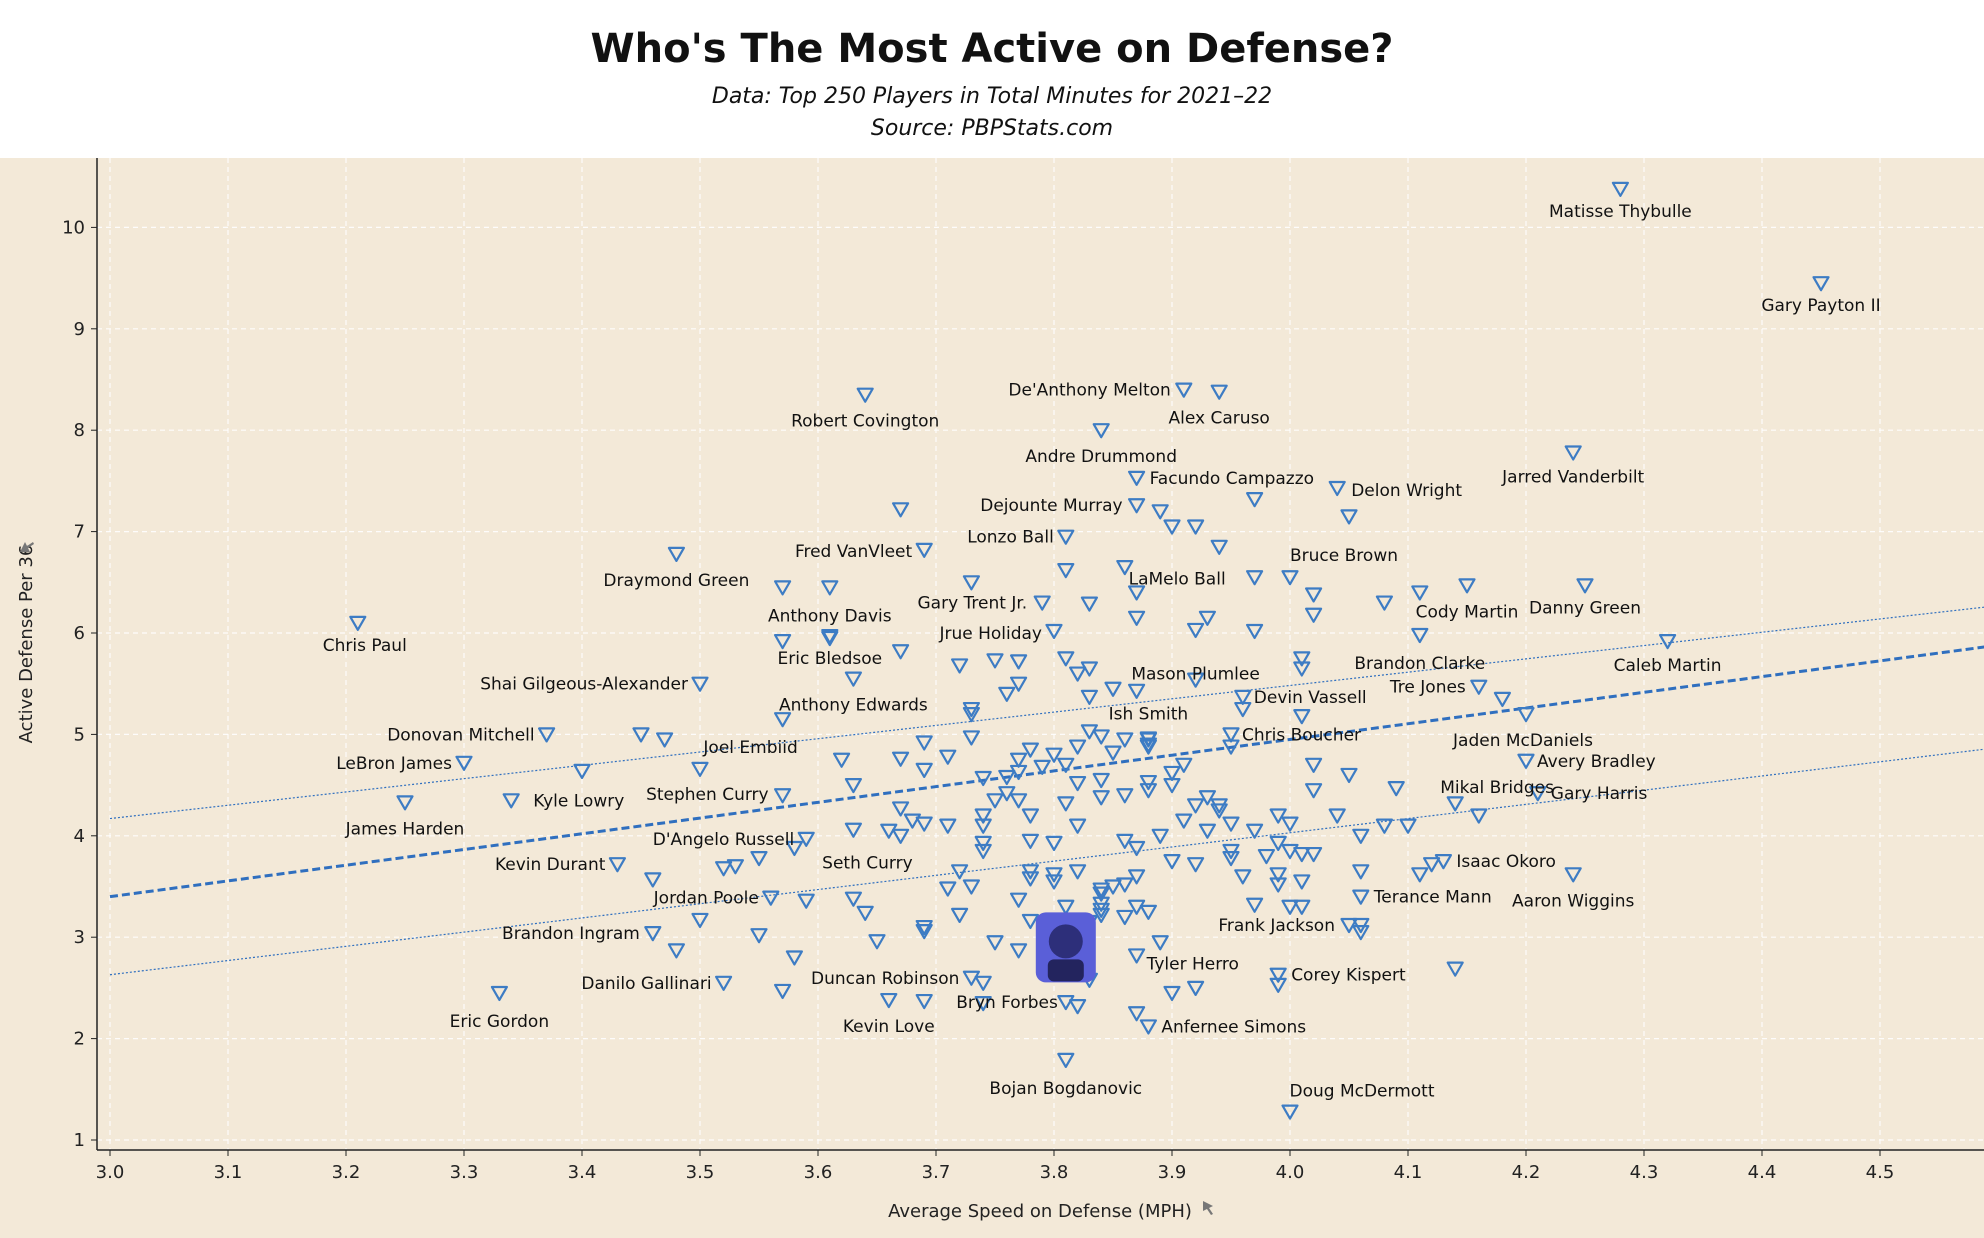 This screenshot has height=1238, width=1984. What do you see at coordinates (550, 865) in the screenshot?
I see `point-label: Kevin Durant` at bounding box center [550, 865].